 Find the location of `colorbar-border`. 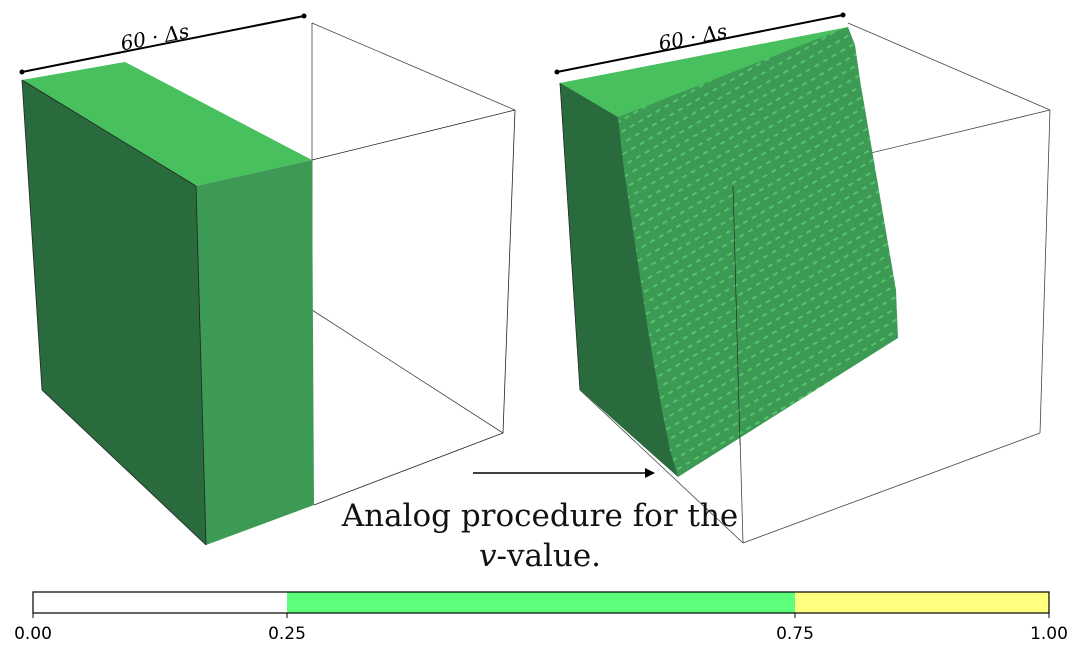

colorbar-border is located at coordinates (541, 602).